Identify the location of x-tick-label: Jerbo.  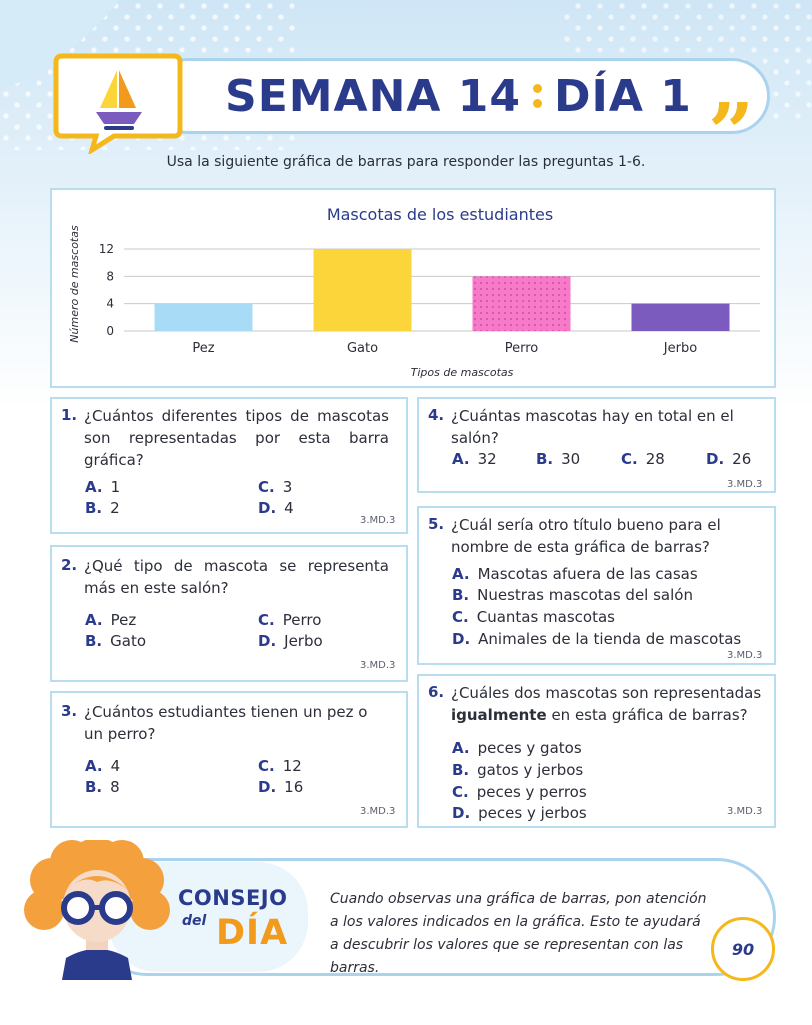
(680, 348).